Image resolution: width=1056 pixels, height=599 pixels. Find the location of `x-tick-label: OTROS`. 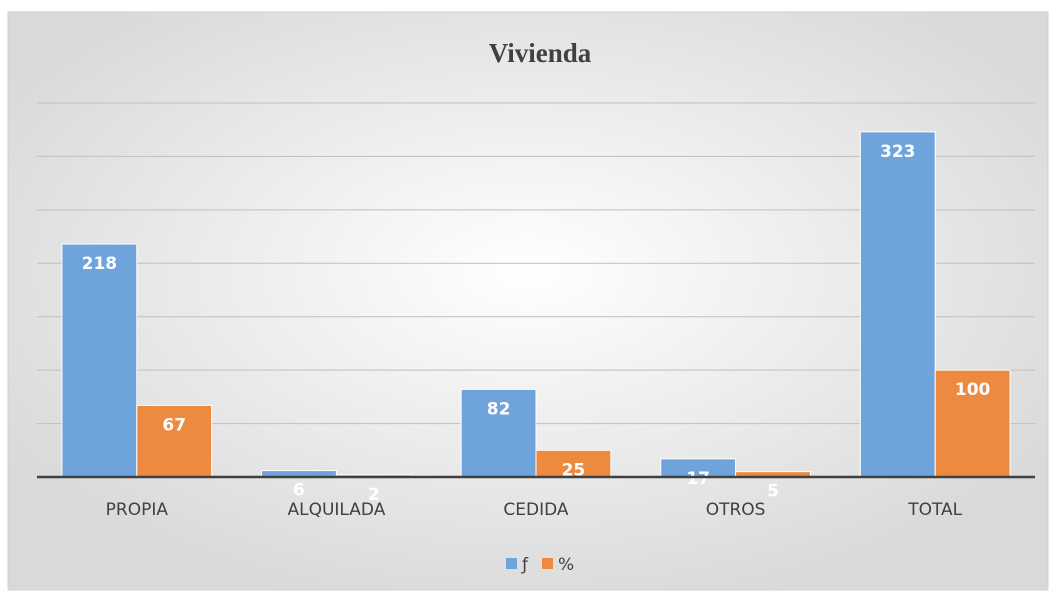

x-tick-label: OTROS is located at coordinates (736, 510).